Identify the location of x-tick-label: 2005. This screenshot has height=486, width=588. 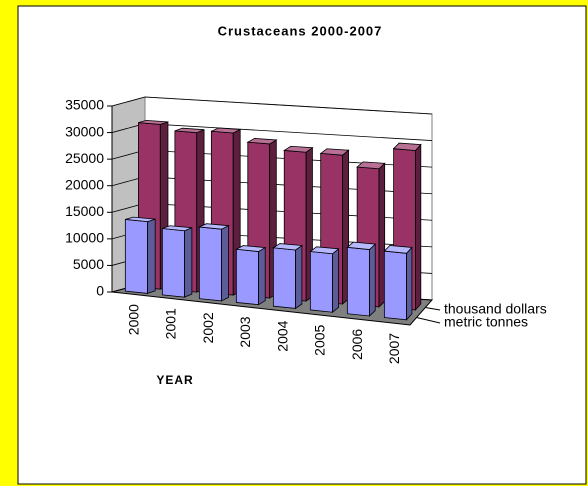
(320, 339).